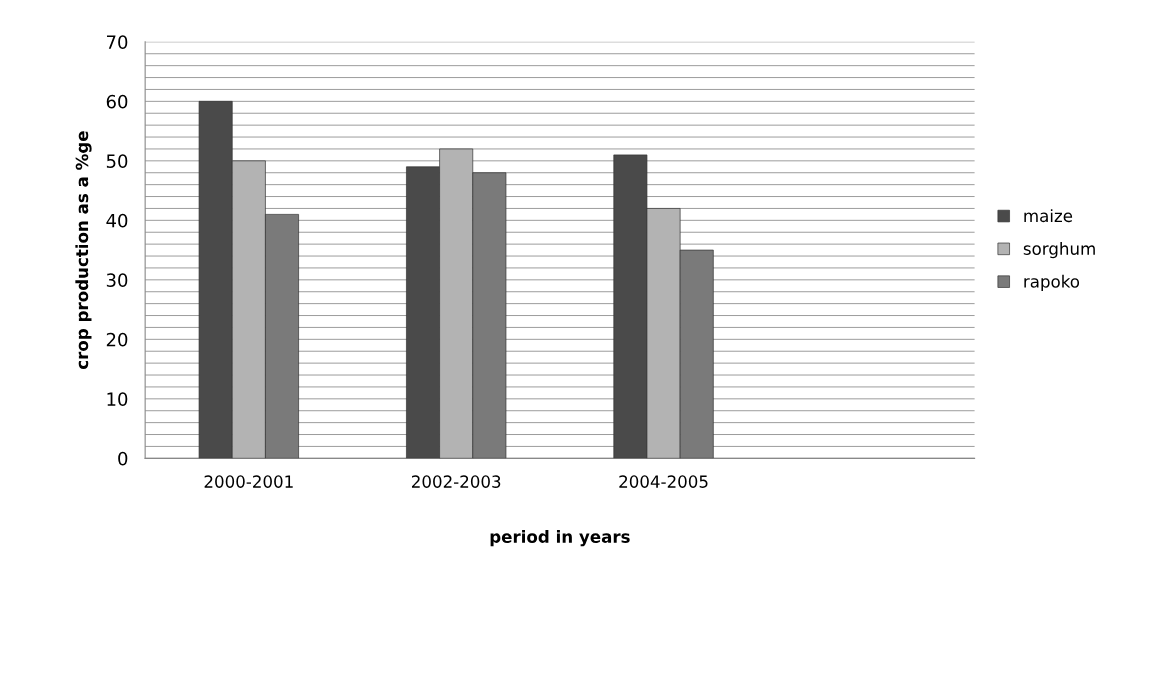 Image resolution: width=1152 pixels, height=675 pixels. What do you see at coordinates (456, 481) in the screenshot?
I see `x-tick-label: 2002-2003` at bounding box center [456, 481].